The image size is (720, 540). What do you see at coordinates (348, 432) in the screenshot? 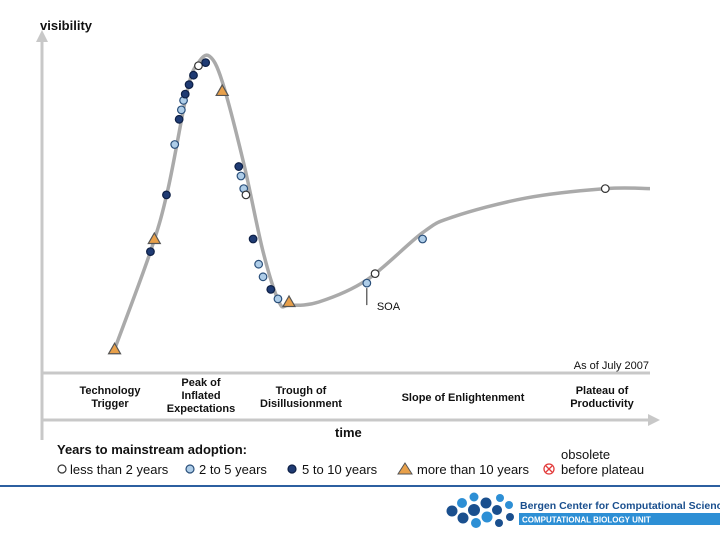
I see `x-axis-label: time` at bounding box center [348, 432].